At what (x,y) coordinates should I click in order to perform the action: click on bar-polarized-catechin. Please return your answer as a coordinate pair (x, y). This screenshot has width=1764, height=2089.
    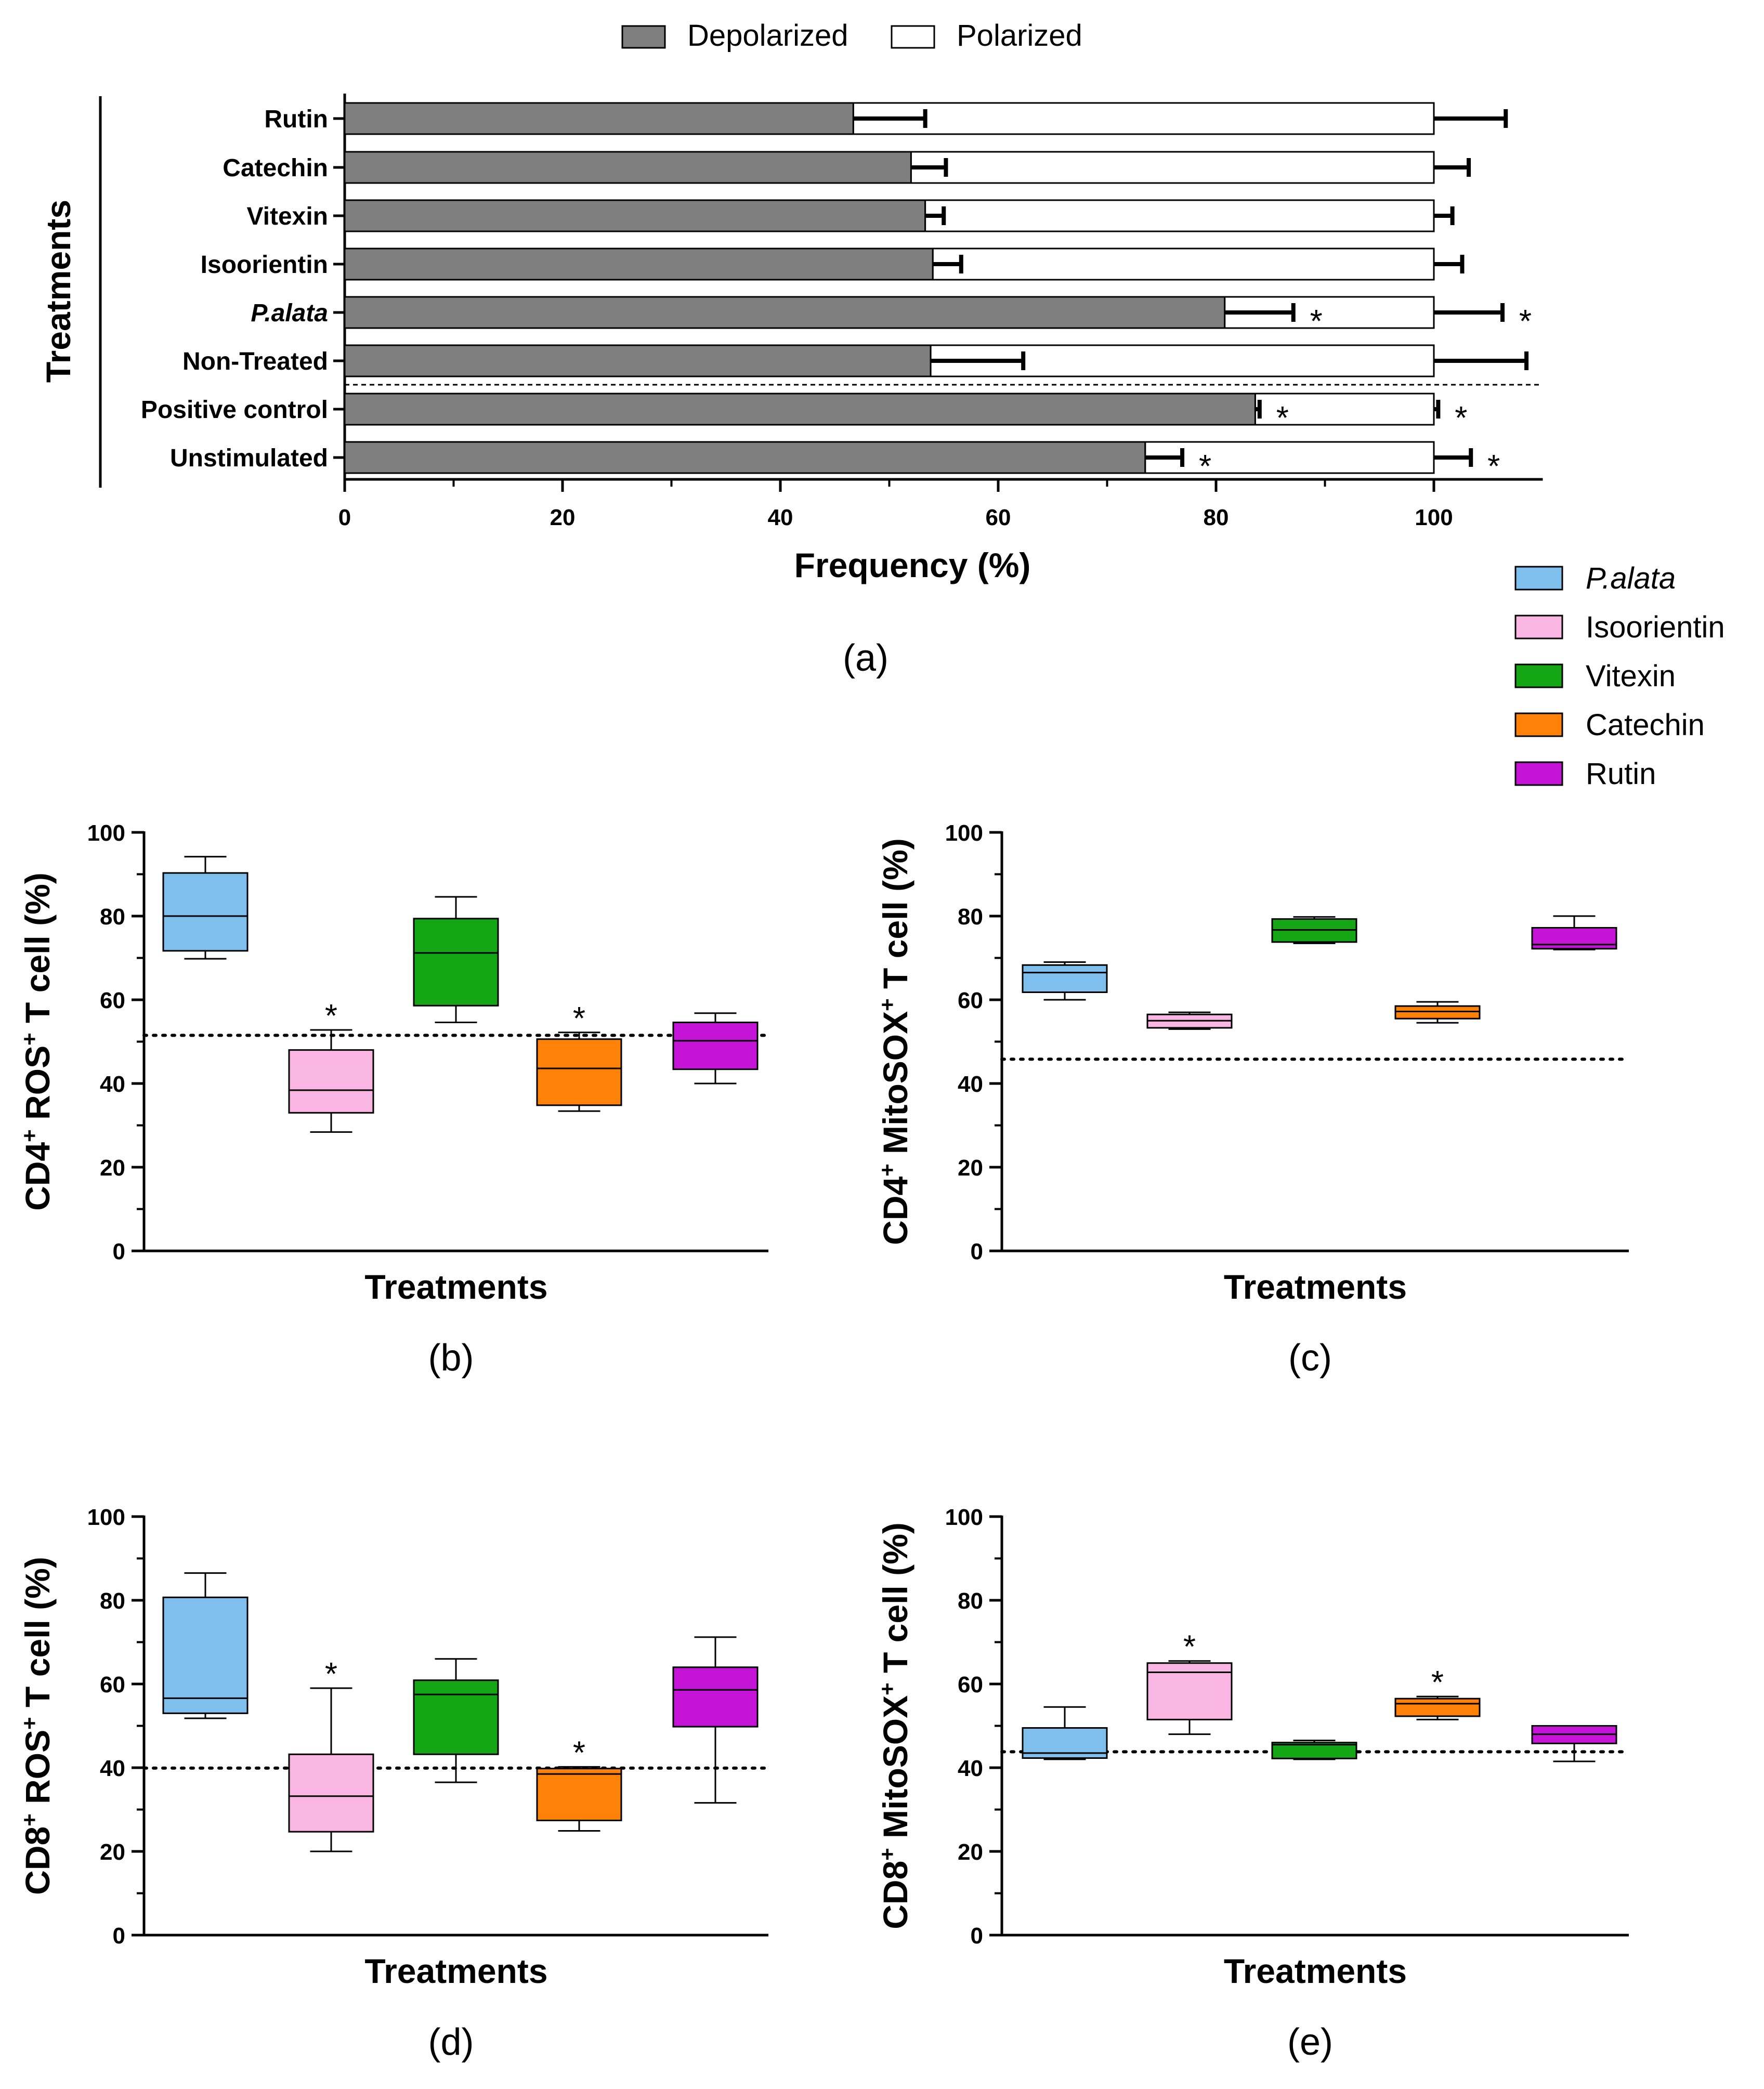
    Looking at the image, I should click on (1172, 167).